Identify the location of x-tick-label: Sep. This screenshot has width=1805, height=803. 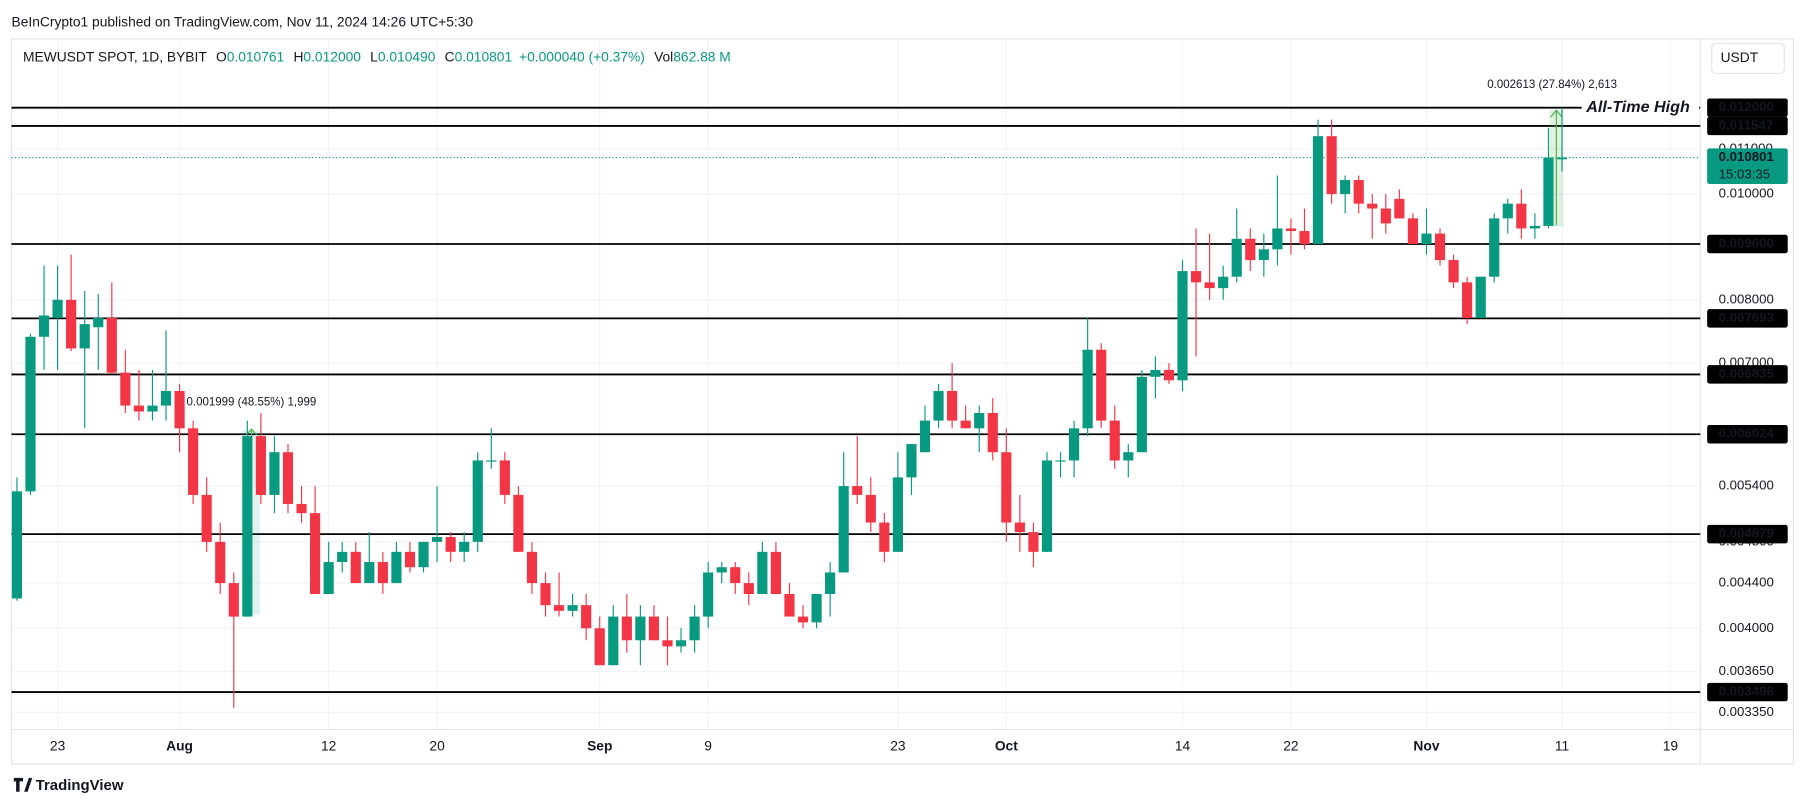
(599, 745).